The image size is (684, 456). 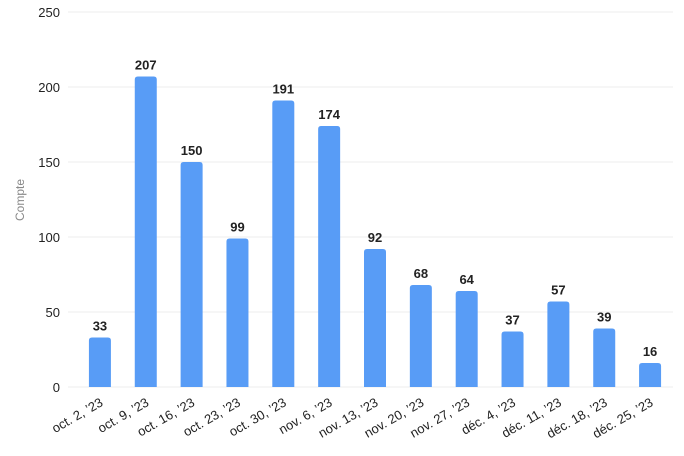 What do you see at coordinates (53, 312) in the screenshot?
I see `y-tick-label: 50` at bounding box center [53, 312].